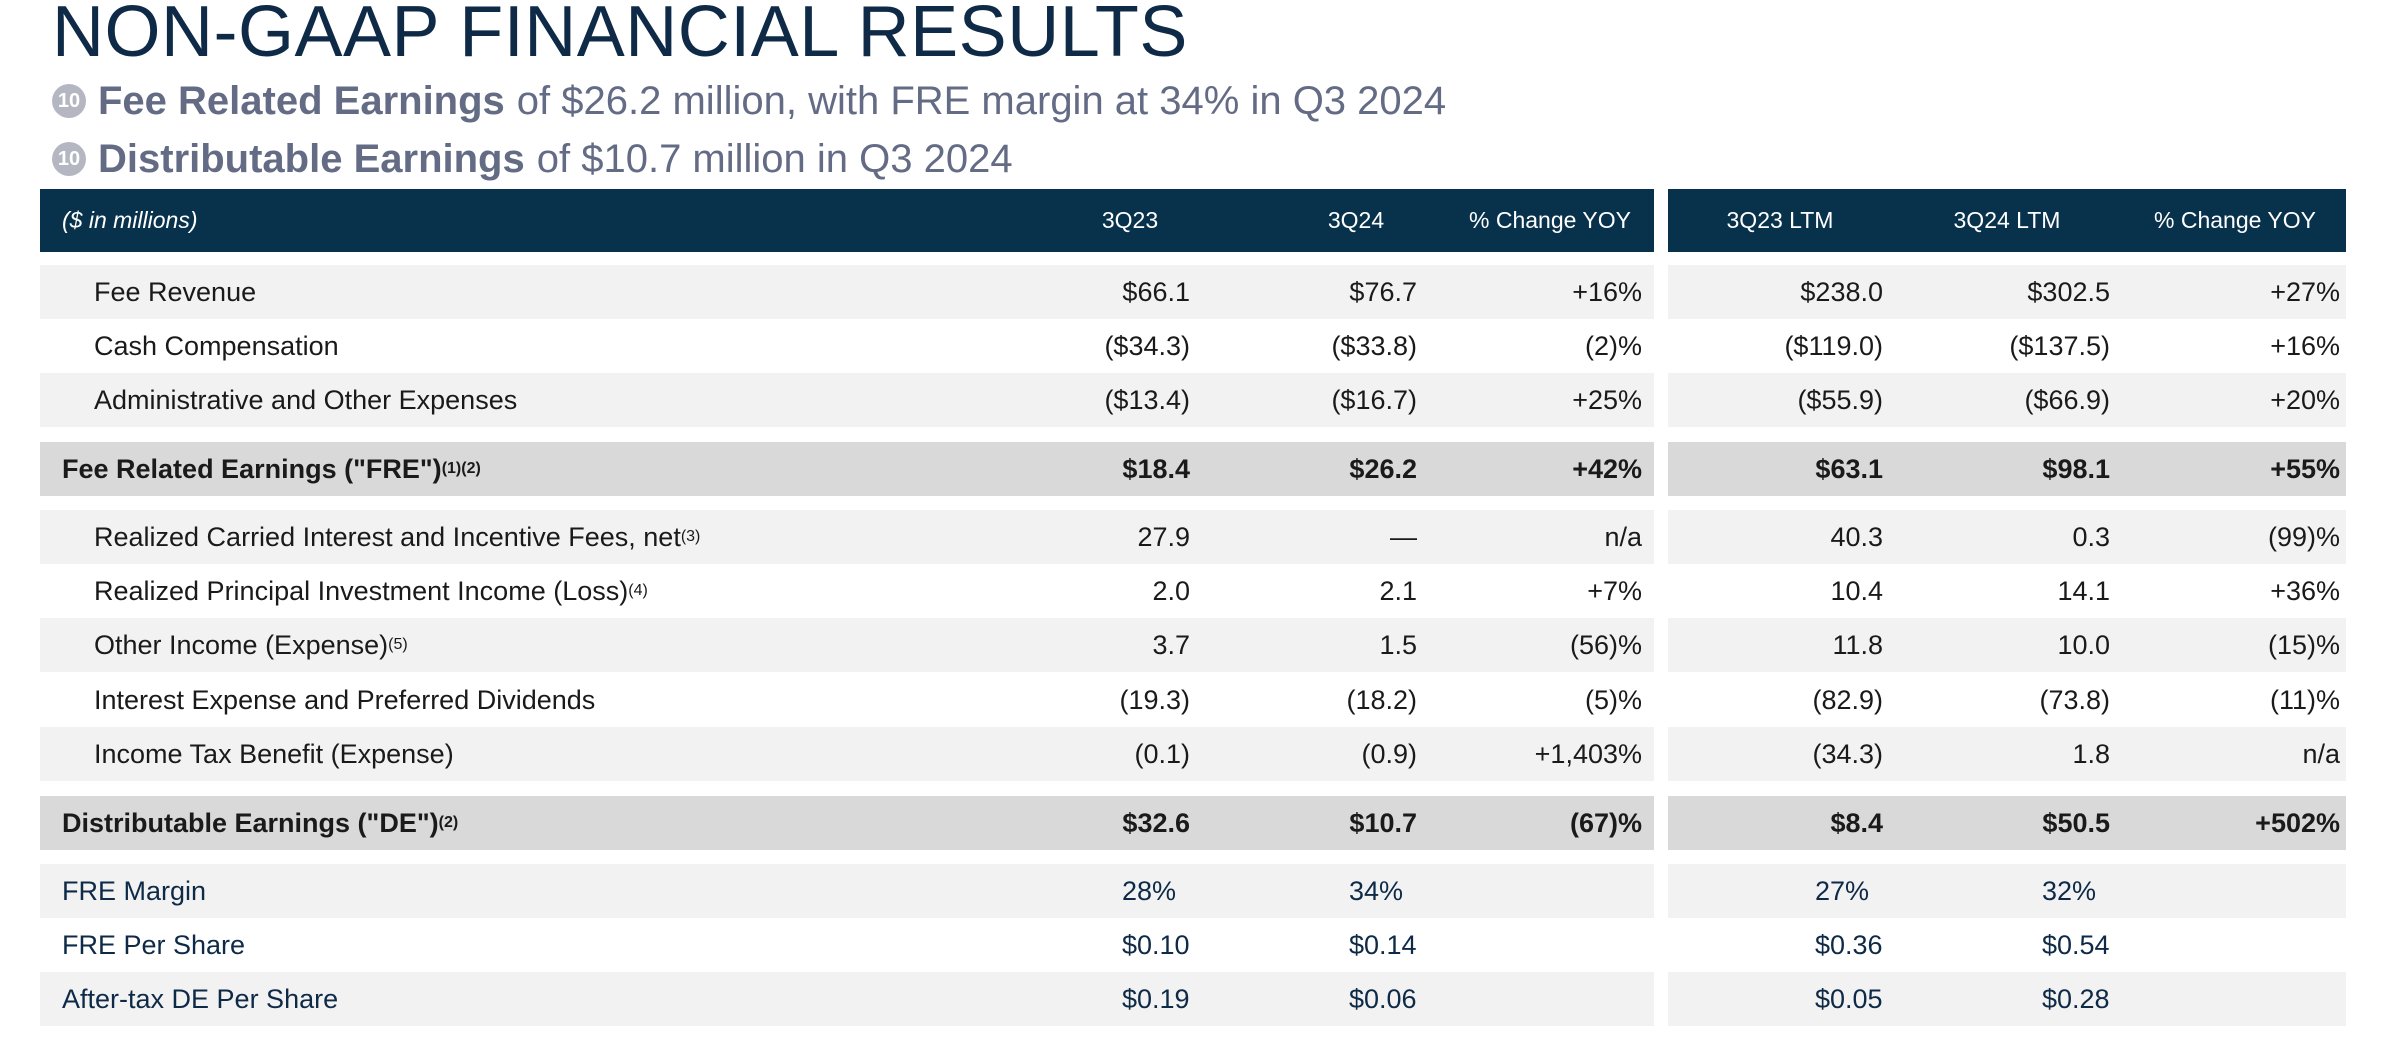 Image resolution: width=2386 pixels, height=1050 pixels. What do you see at coordinates (2076, 944) in the screenshot?
I see `cell-3q24-ltm: $0.54` at bounding box center [2076, 944].